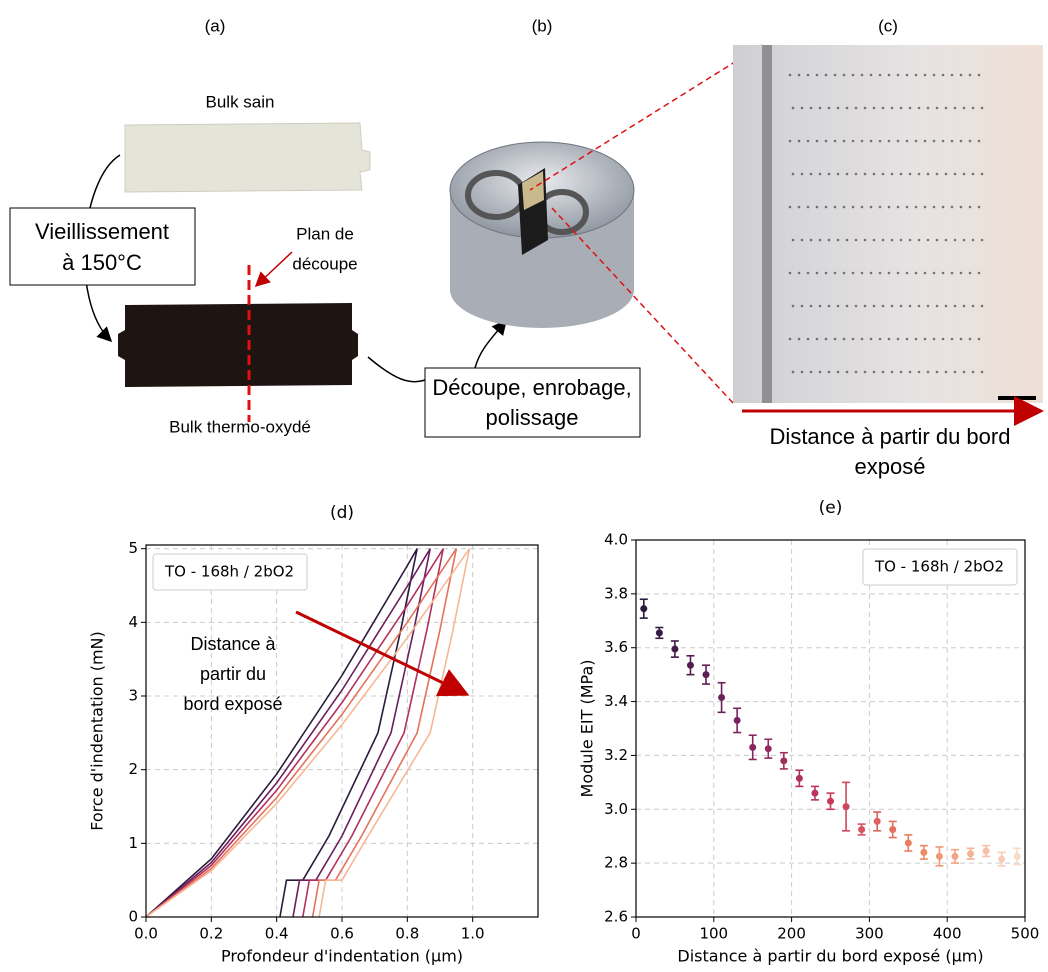  Describe the element at coordinates (211, 934) in the screenshot. I see `x-tick-label: 0.2` at that location.